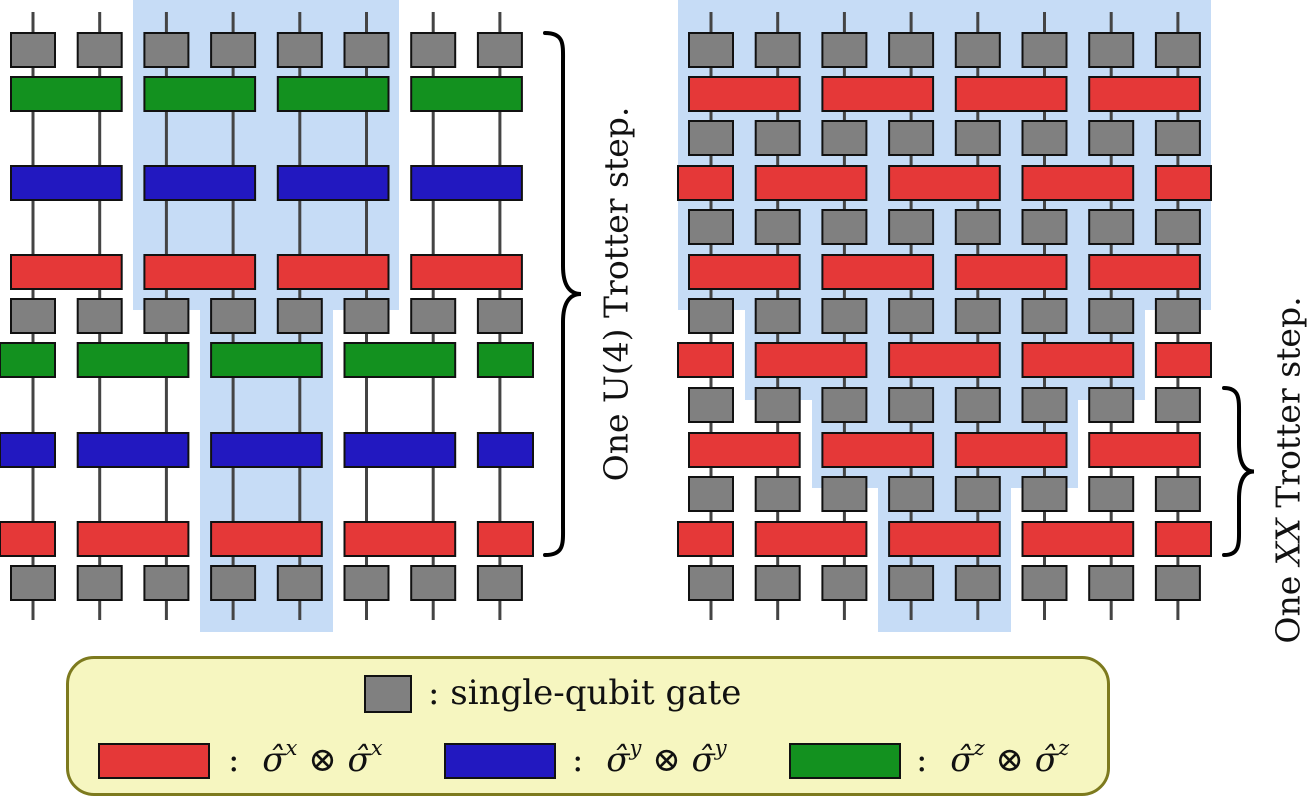 Image resolution: width=1307 pixels, height=802 pixels. I want to click on left-yy-gate-edge, so click(505, 450).